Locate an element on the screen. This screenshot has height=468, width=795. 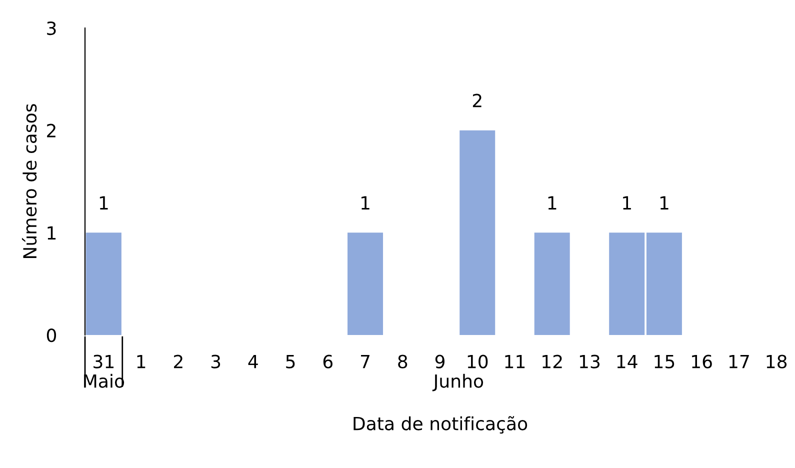
x-tick-label: 1 is located at coordinates (141, 361).